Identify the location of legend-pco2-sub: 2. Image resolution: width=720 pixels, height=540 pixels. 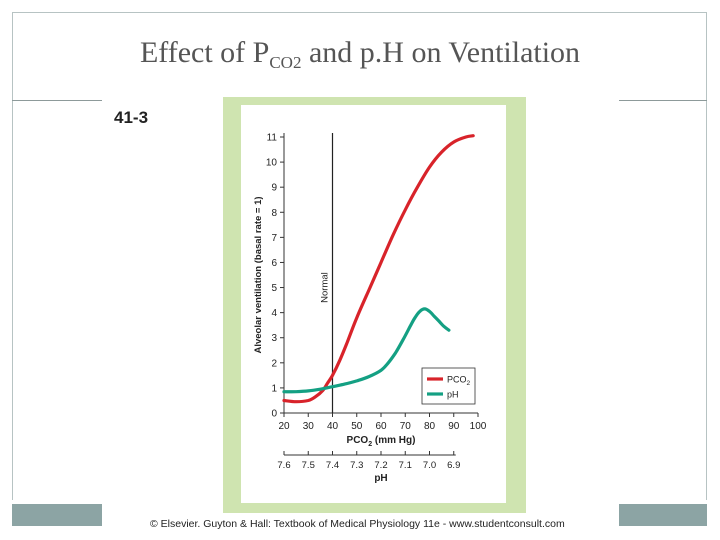
(469, 383).